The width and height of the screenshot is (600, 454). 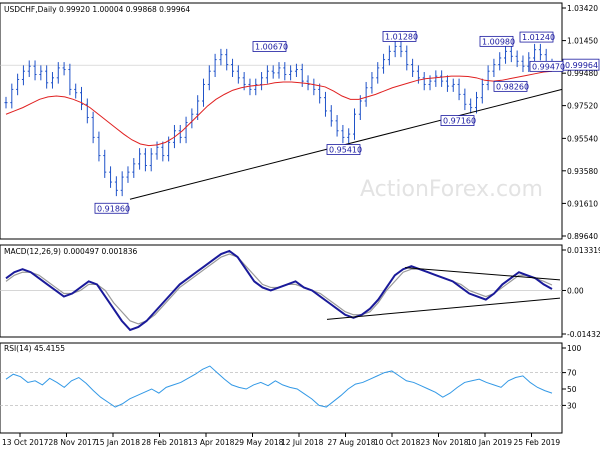 I want to click on x-tick-label: 28 Nov 2017, so click(x=73, y=442).